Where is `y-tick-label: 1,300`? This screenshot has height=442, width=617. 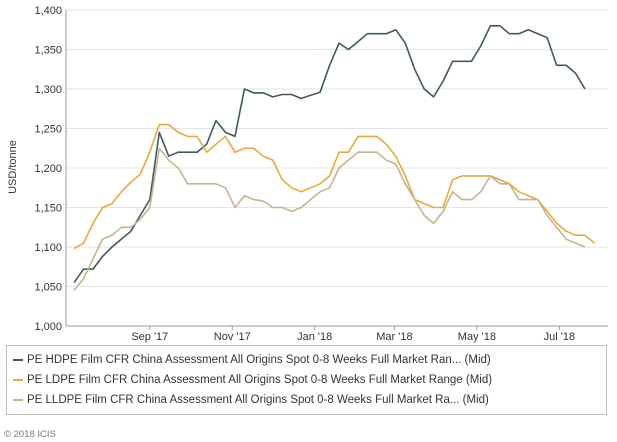
y-tick-label: 1,300 is located at coordinates (48, 90).